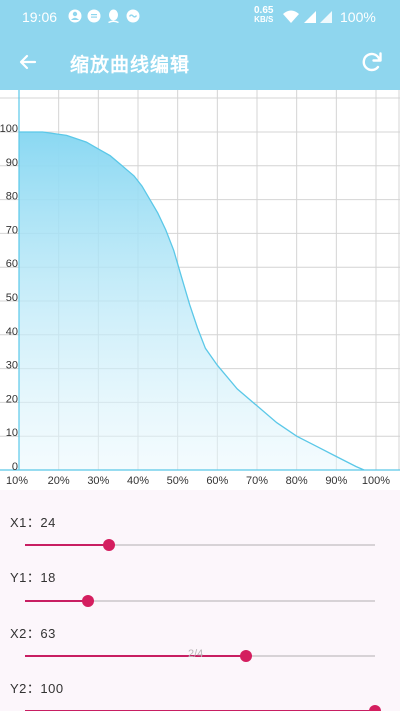 The height and width of the screenshot is (711, 400). What do you see at coordinates (203, 706) in the screenshot?
I see `y2-slider` at bounding box center [203, 706].